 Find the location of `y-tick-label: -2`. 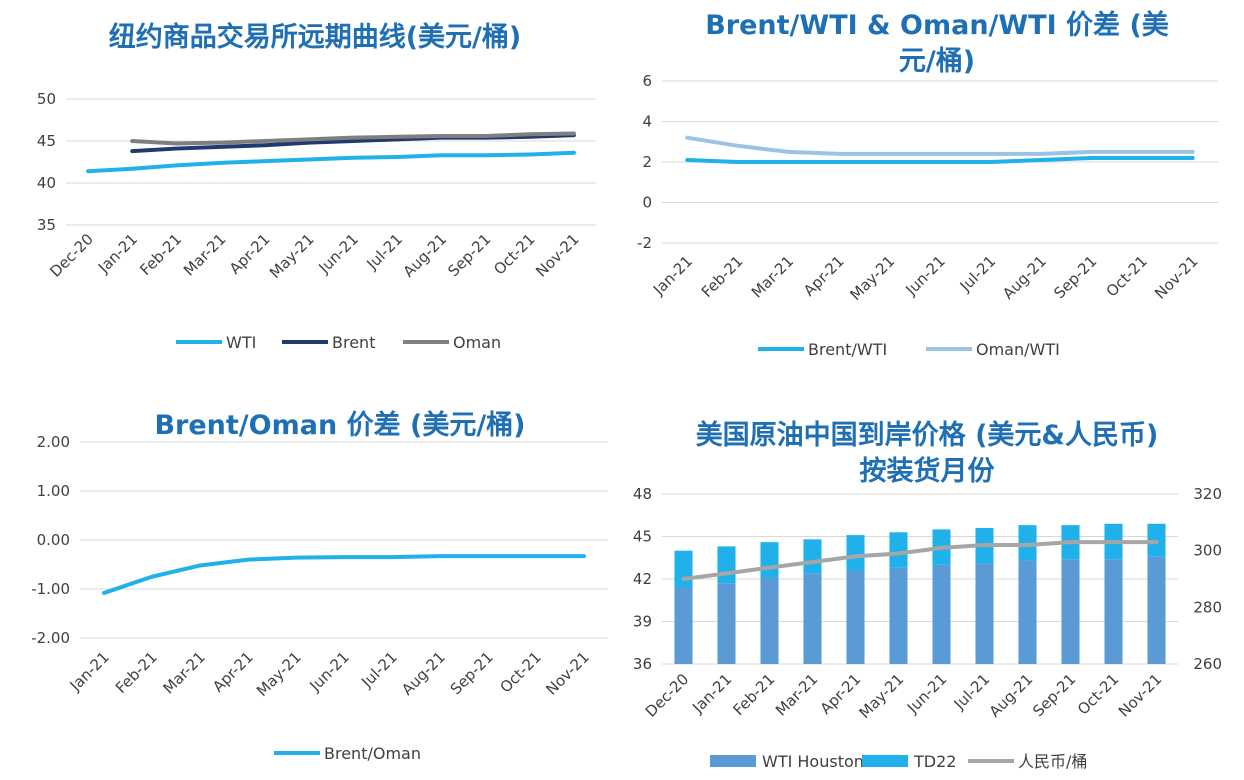

y-tick-label: -2 is located at coordinates (644, 243).